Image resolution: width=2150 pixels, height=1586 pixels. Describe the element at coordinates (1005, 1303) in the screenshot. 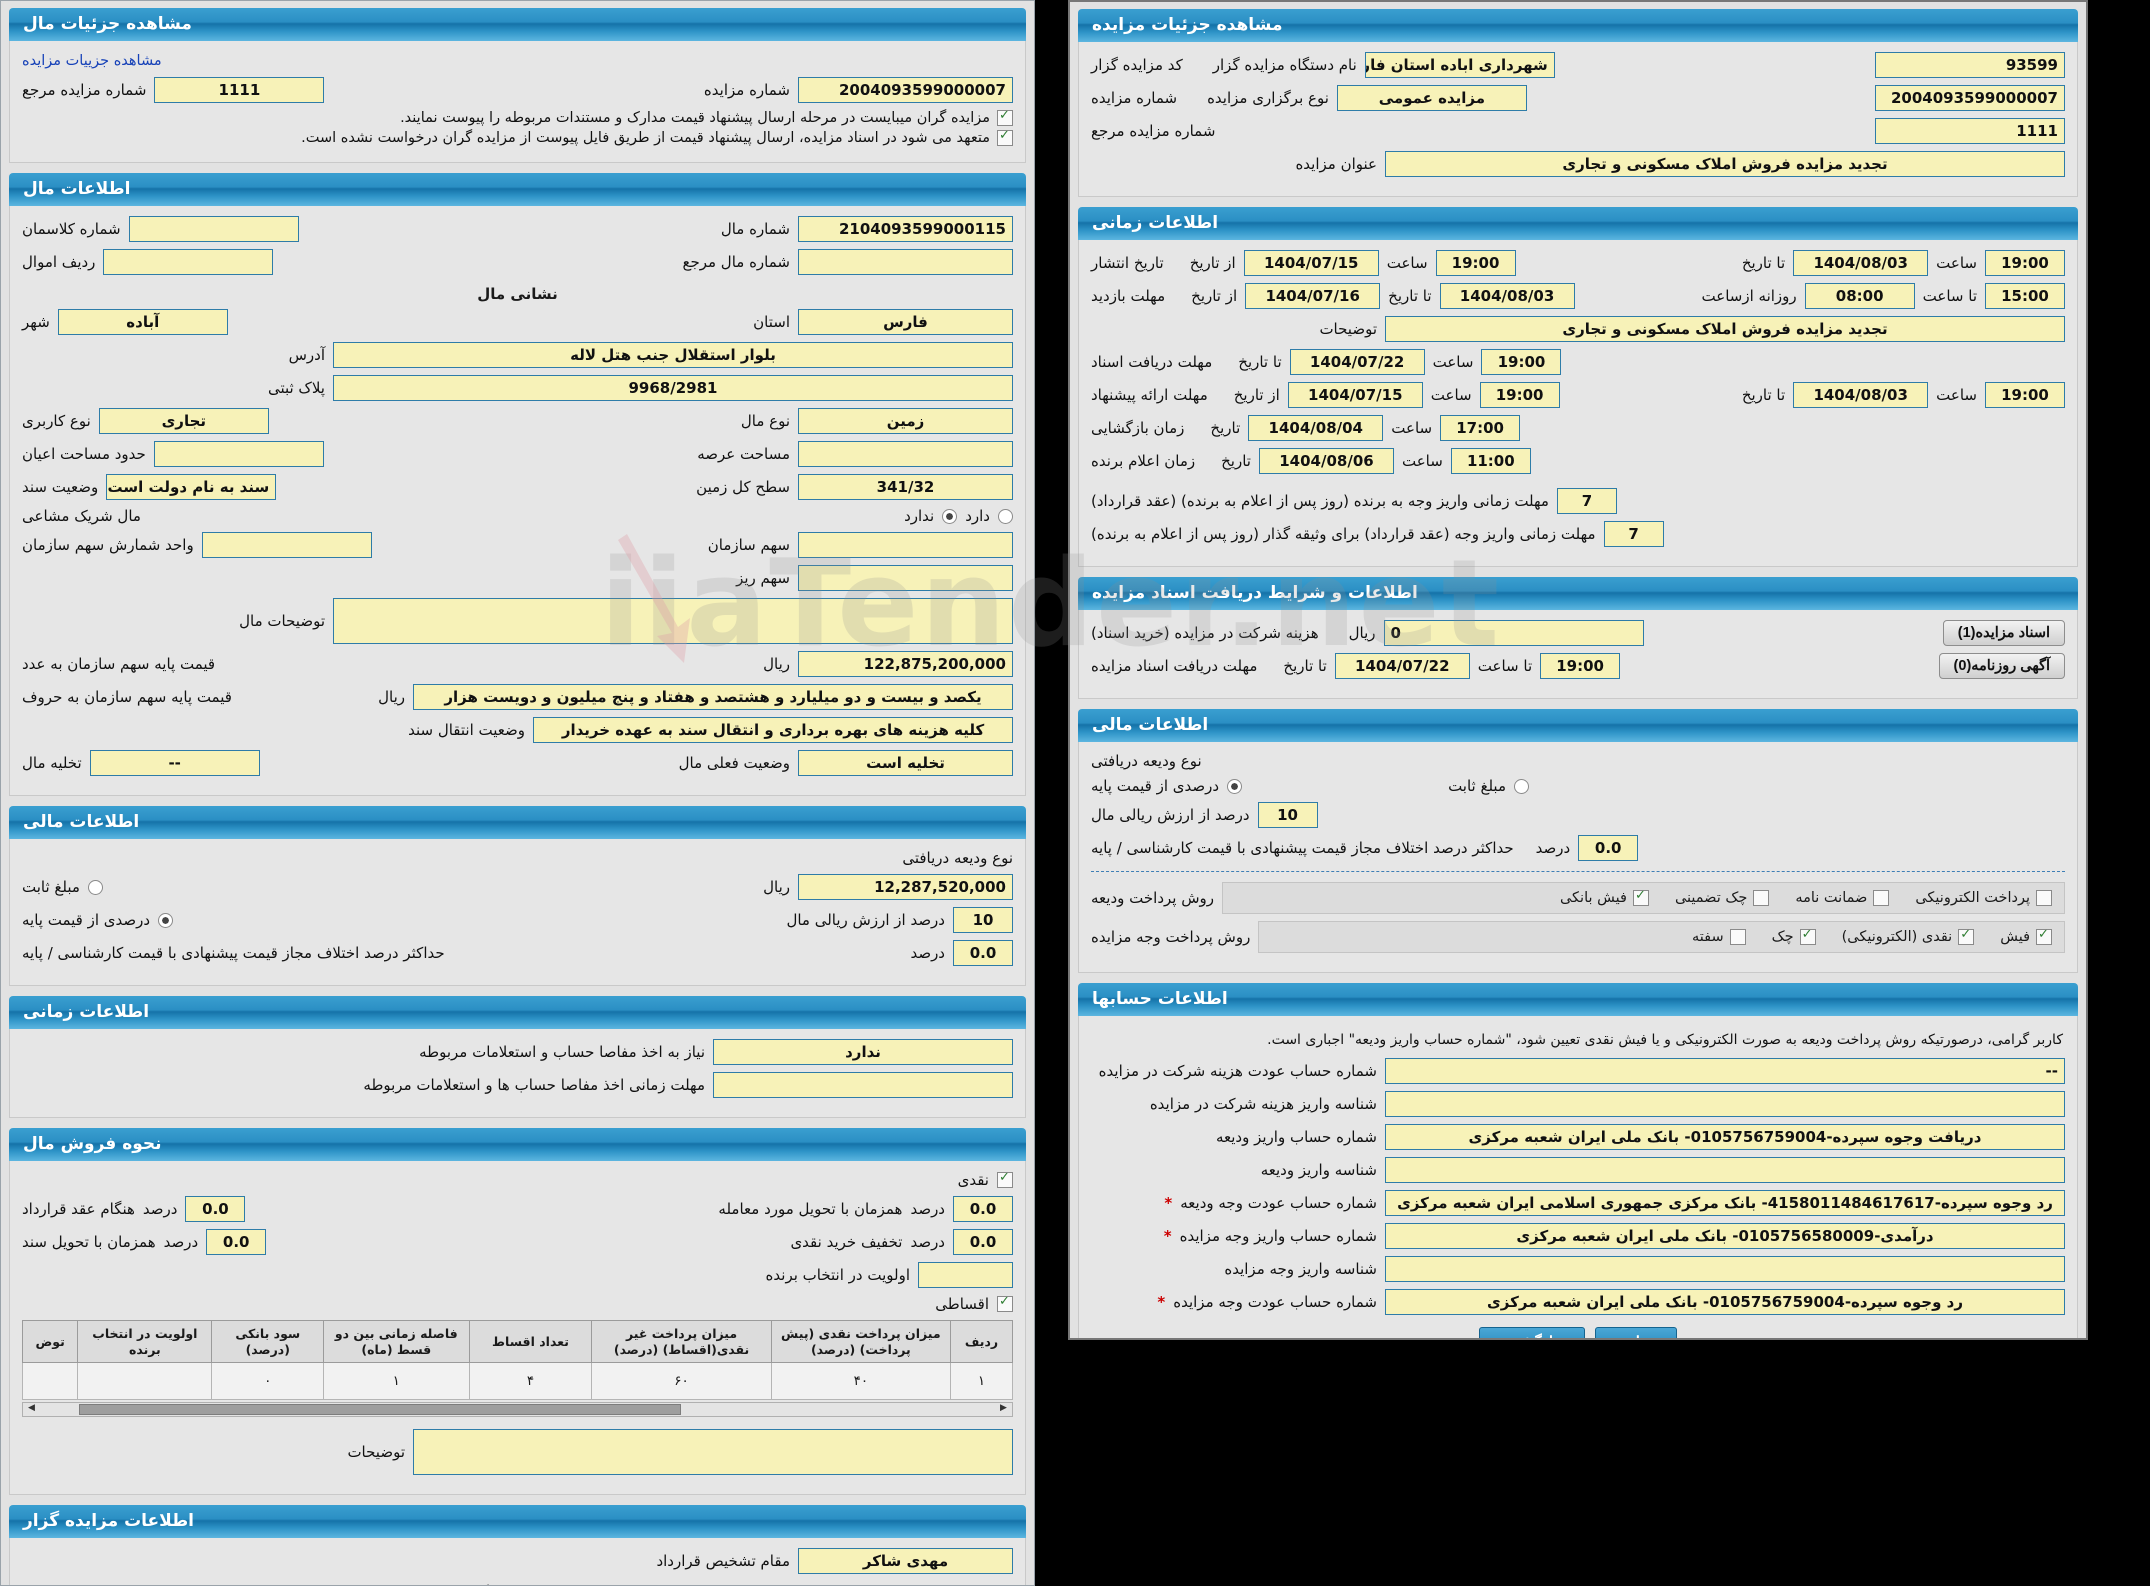

I see `installment-checkbox` at that location.